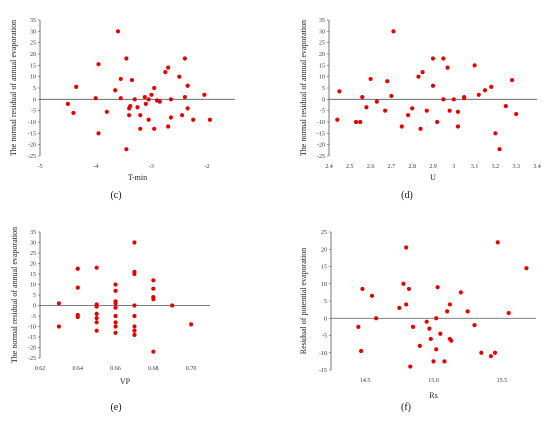  Describe the element at coordinates (115, 369) in the screenshot. I see `x-tick-label: 0.66` at that location.